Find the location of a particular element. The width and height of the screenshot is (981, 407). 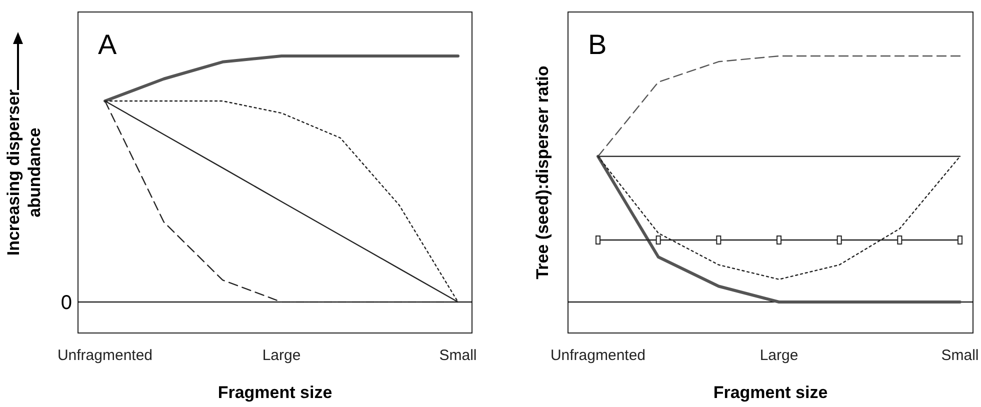

chart-title: A is located at coordinates (107, 44).